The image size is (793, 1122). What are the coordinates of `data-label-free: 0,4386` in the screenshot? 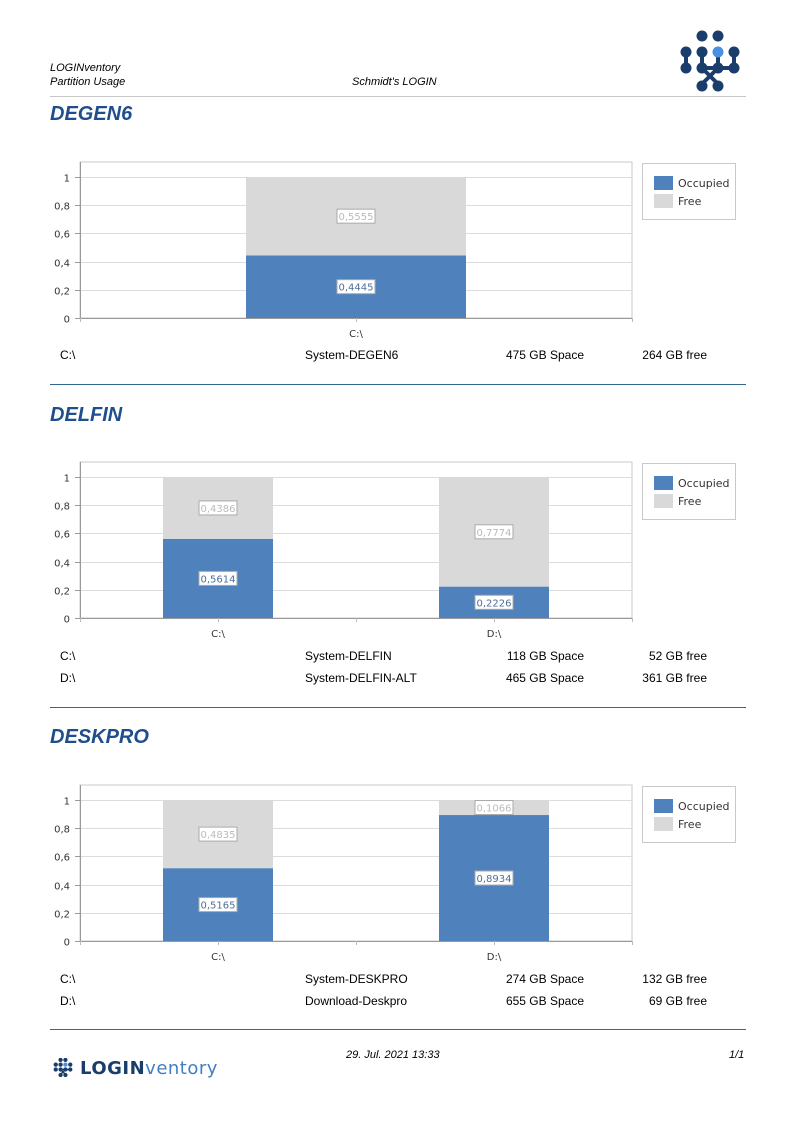 It's located at (218, 509).